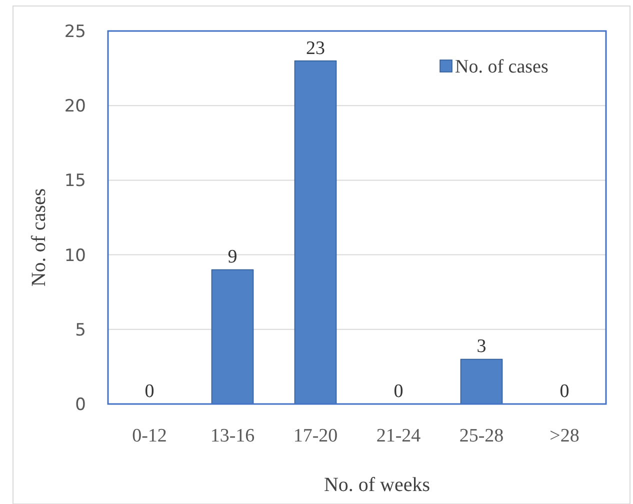 Image resolution: width=633 pixels, height=504 pixels. I want to click on x-axis-title: No. of weeks, so click(377, 485).